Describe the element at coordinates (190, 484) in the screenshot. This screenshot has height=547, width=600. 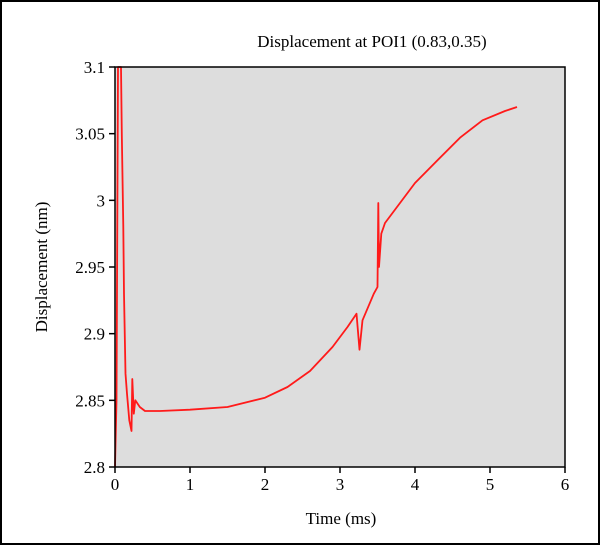
I see `x-tick-label: 1` at that location.